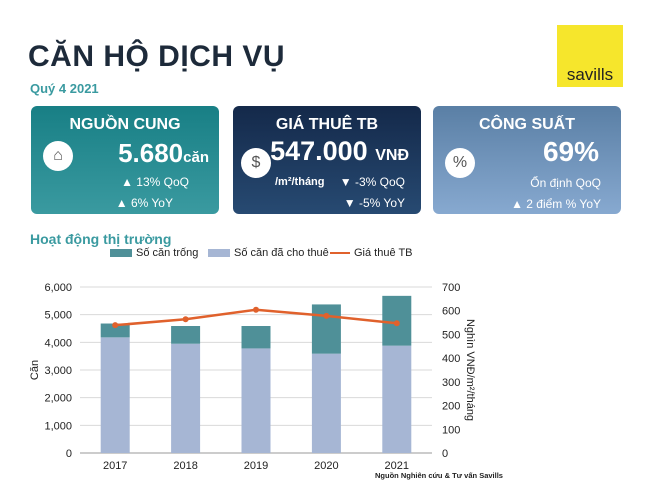  I want to click on y2-tick-label: 300, so click(451, 383).